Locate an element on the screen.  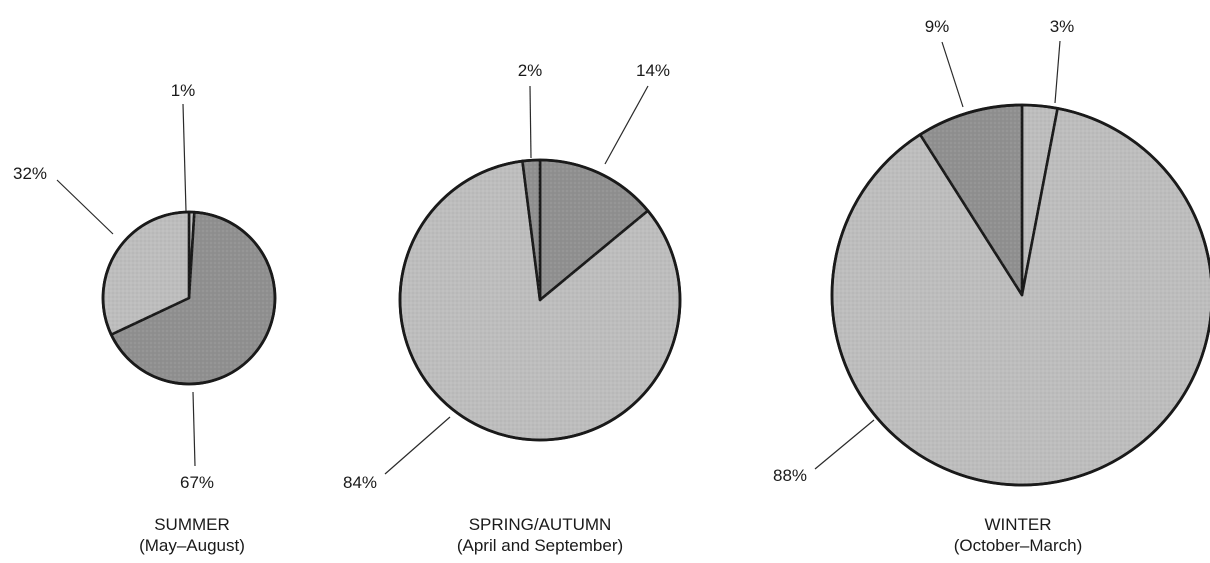
pie-1-data-label-1: 84% is located at coordinates (360, 482).